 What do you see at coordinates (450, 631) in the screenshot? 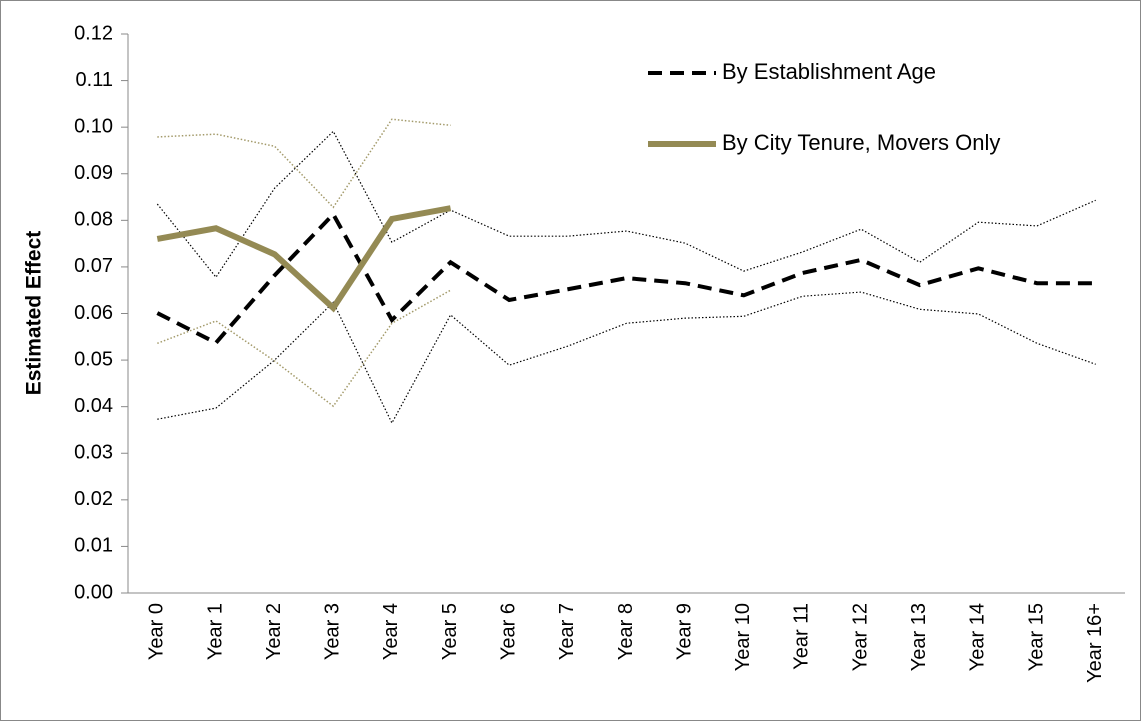
I see `x-tick-label: Year 5` at bounding box center [450, 631].